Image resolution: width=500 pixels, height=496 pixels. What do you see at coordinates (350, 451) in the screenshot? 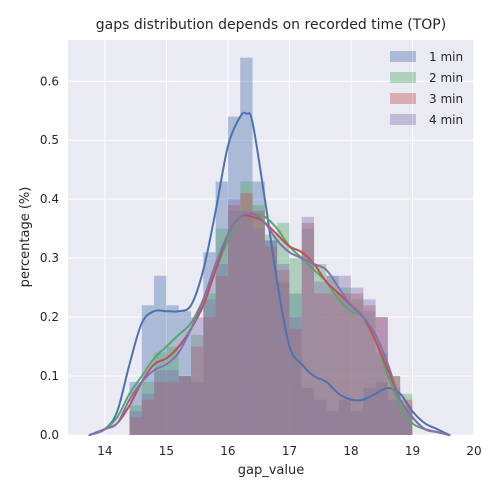
I see `x-tick-label: 18` at bounding box center [350, 451].